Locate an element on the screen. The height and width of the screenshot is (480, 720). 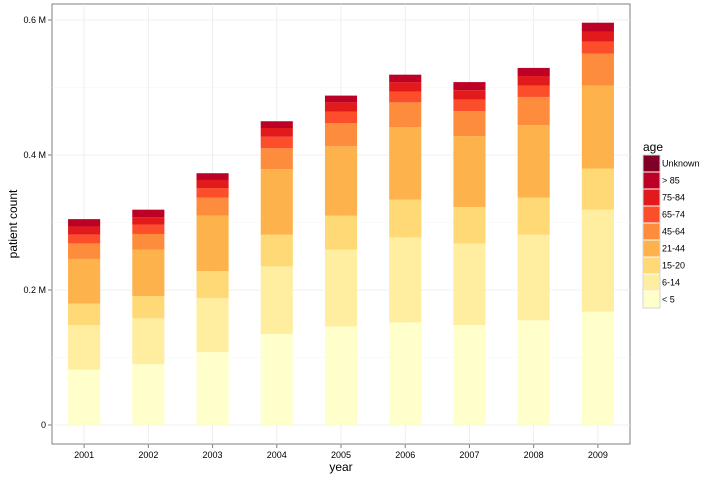
x-tick-label: 2008 is located at coordinates (534, 455).